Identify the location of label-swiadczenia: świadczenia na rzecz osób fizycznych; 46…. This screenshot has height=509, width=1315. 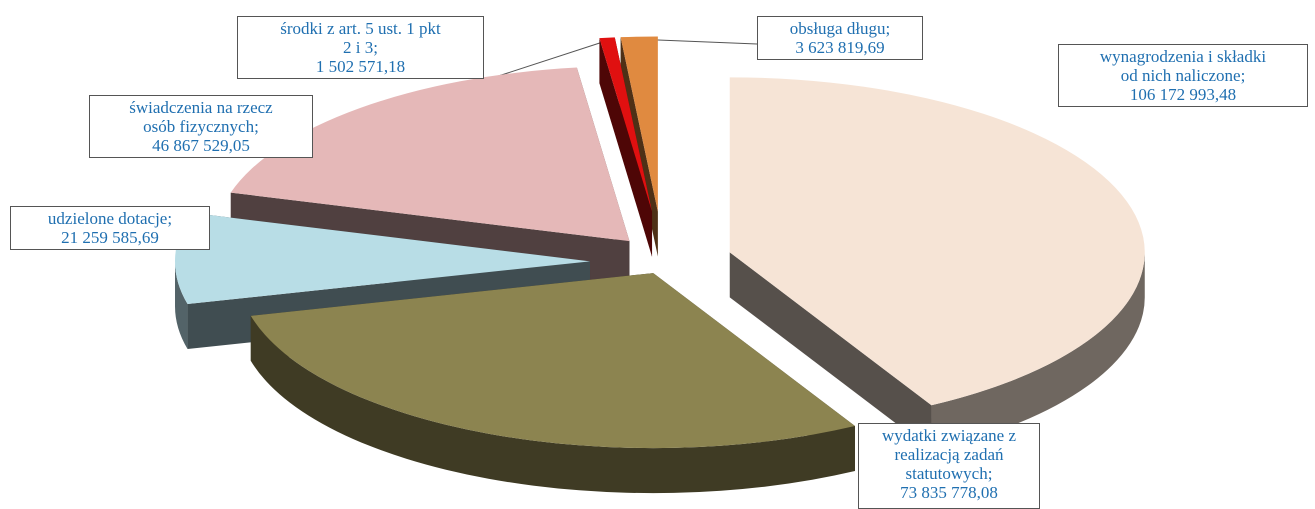
(201, 126).